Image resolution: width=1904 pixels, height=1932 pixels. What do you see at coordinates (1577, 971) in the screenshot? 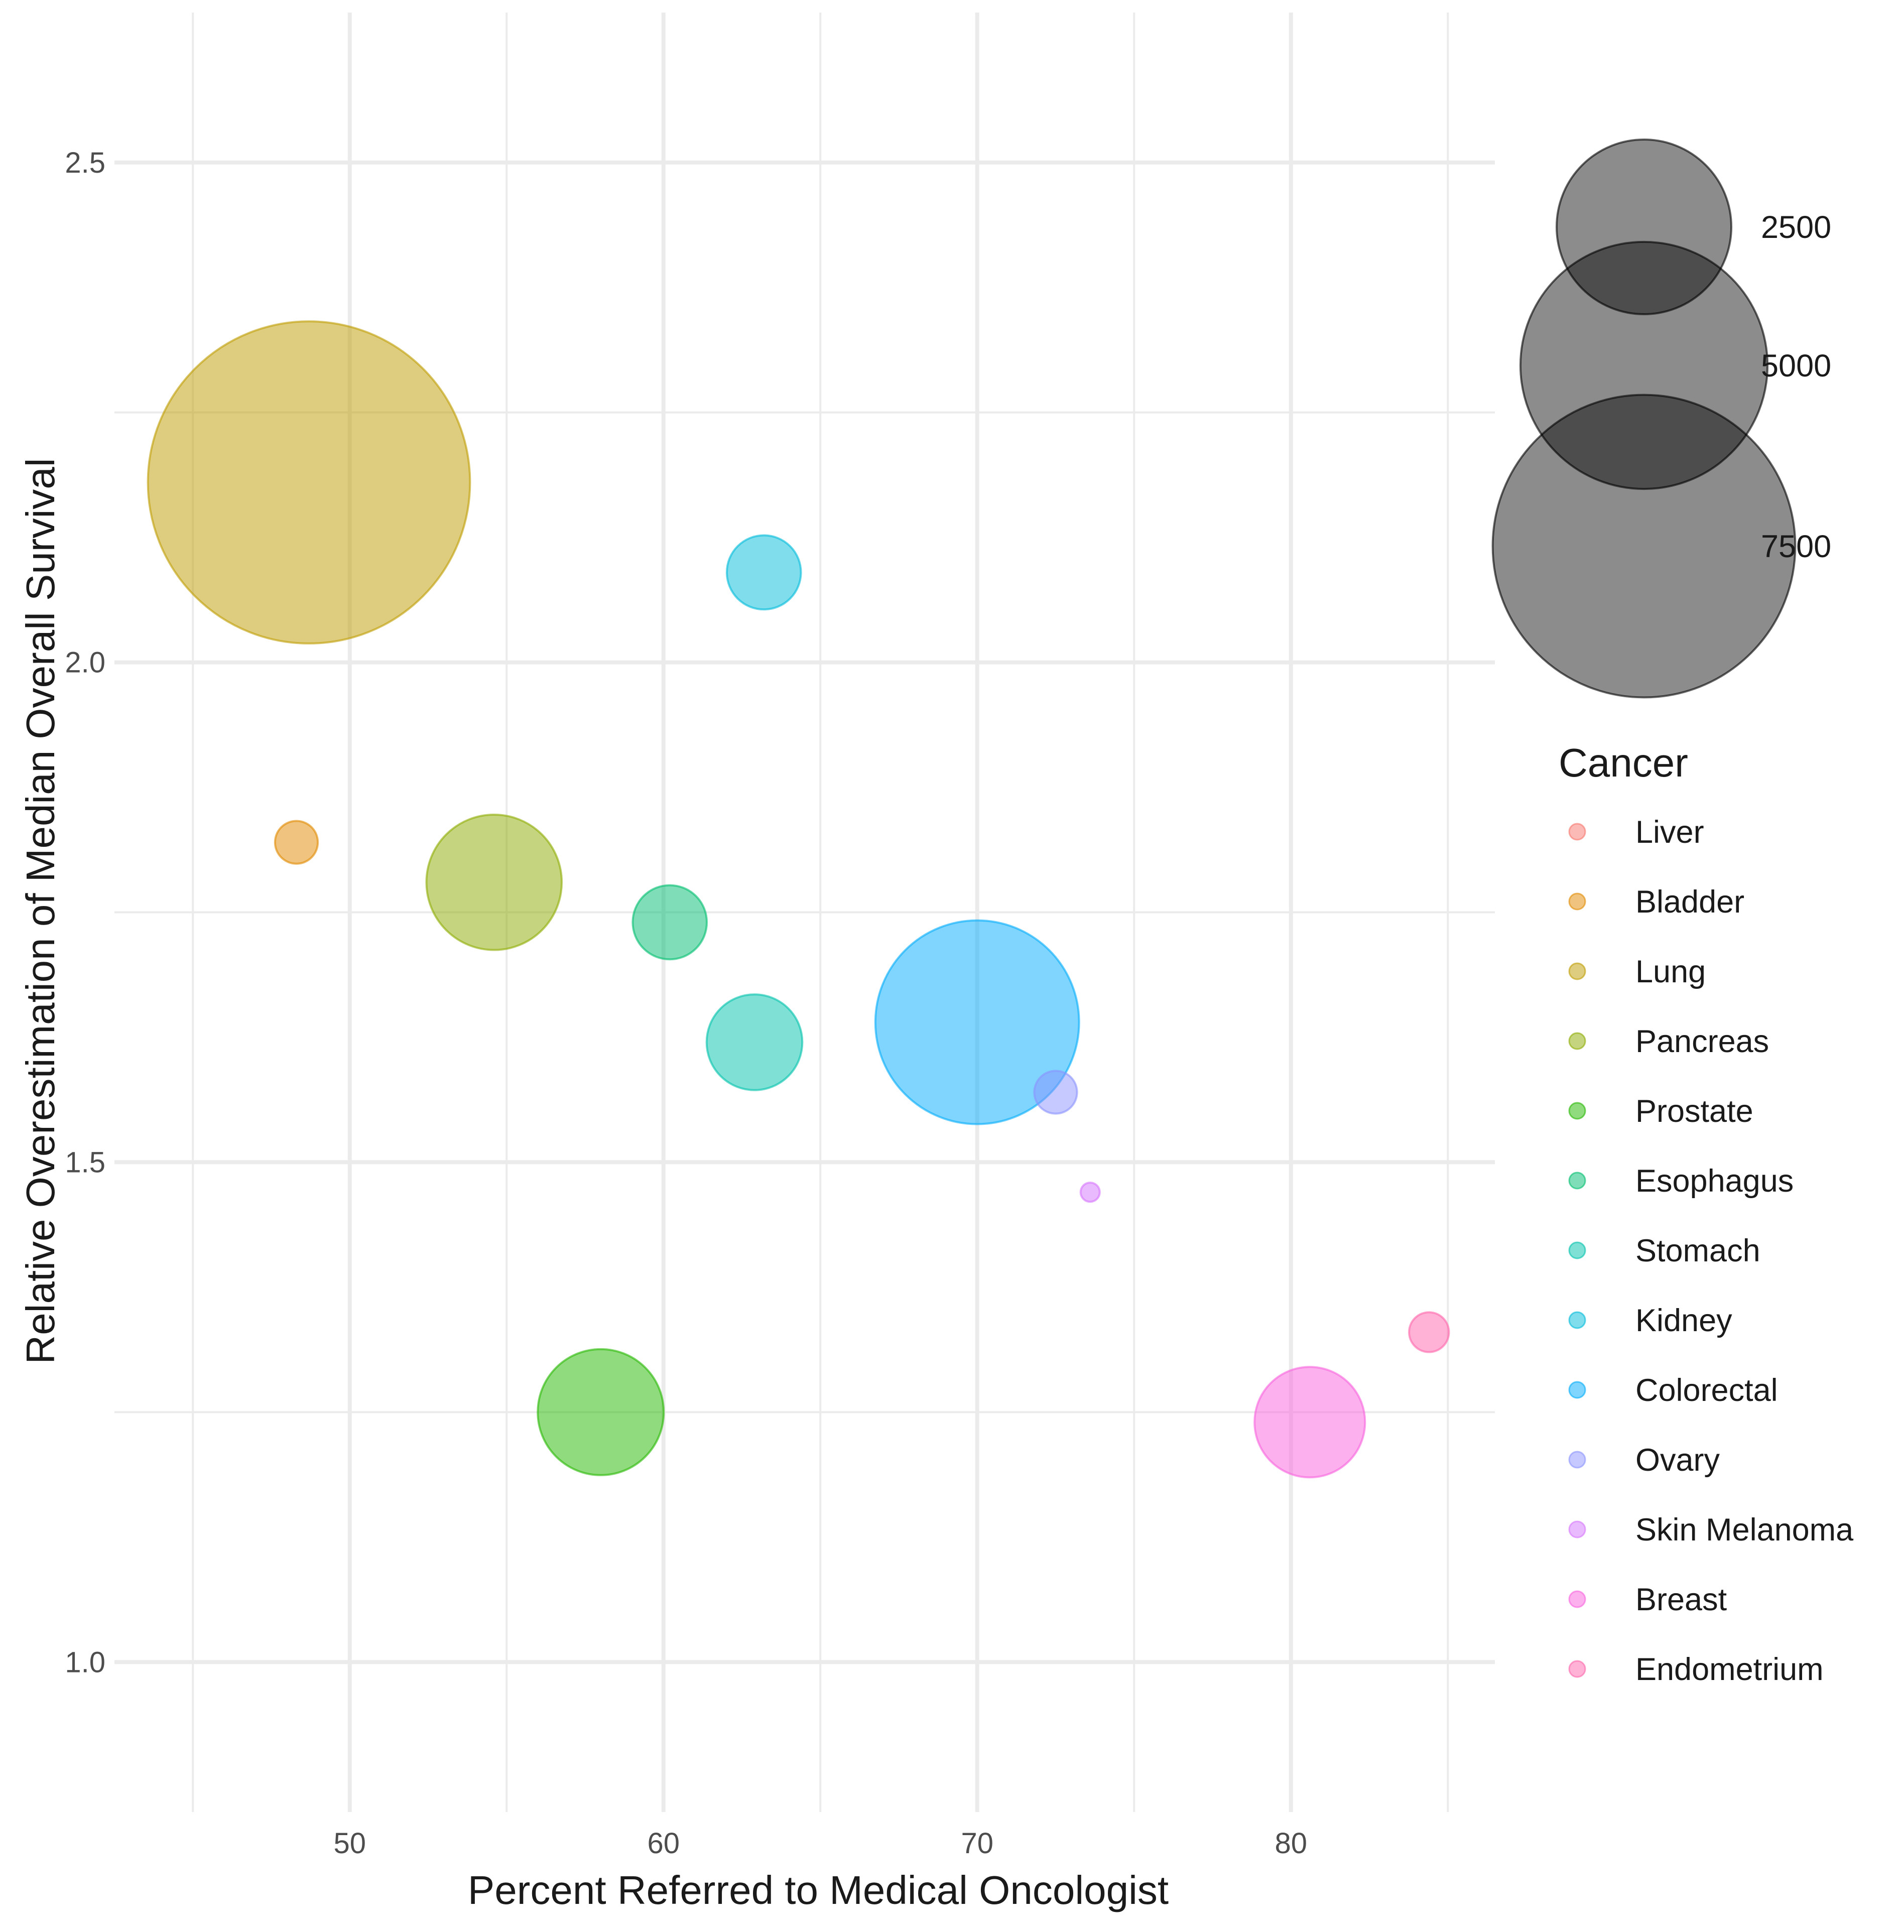
I see `legend-key-lung` at bounding box center [1577, 971].